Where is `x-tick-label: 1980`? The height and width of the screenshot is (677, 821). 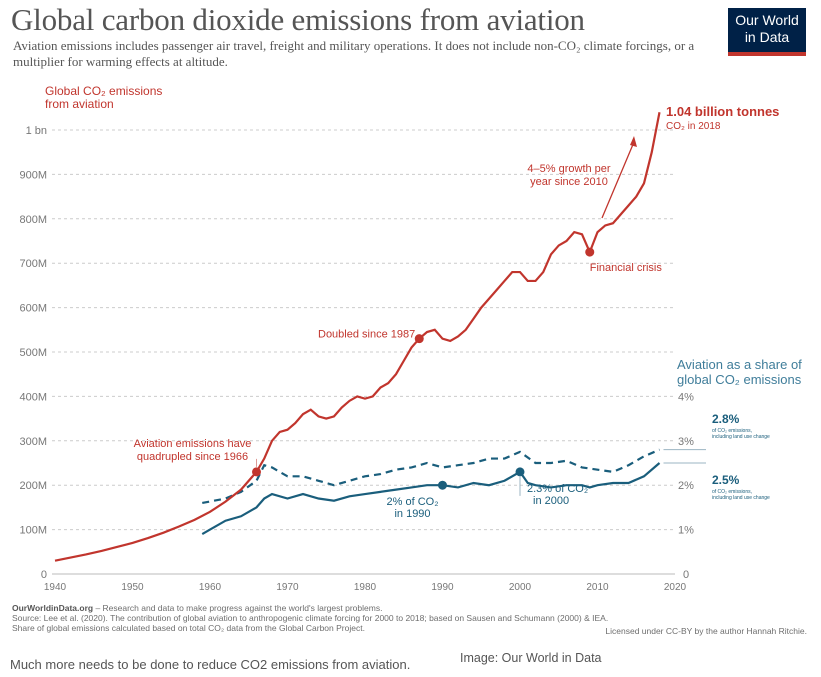
x-tick-label: 1980 is located at coordinates (365, 587).